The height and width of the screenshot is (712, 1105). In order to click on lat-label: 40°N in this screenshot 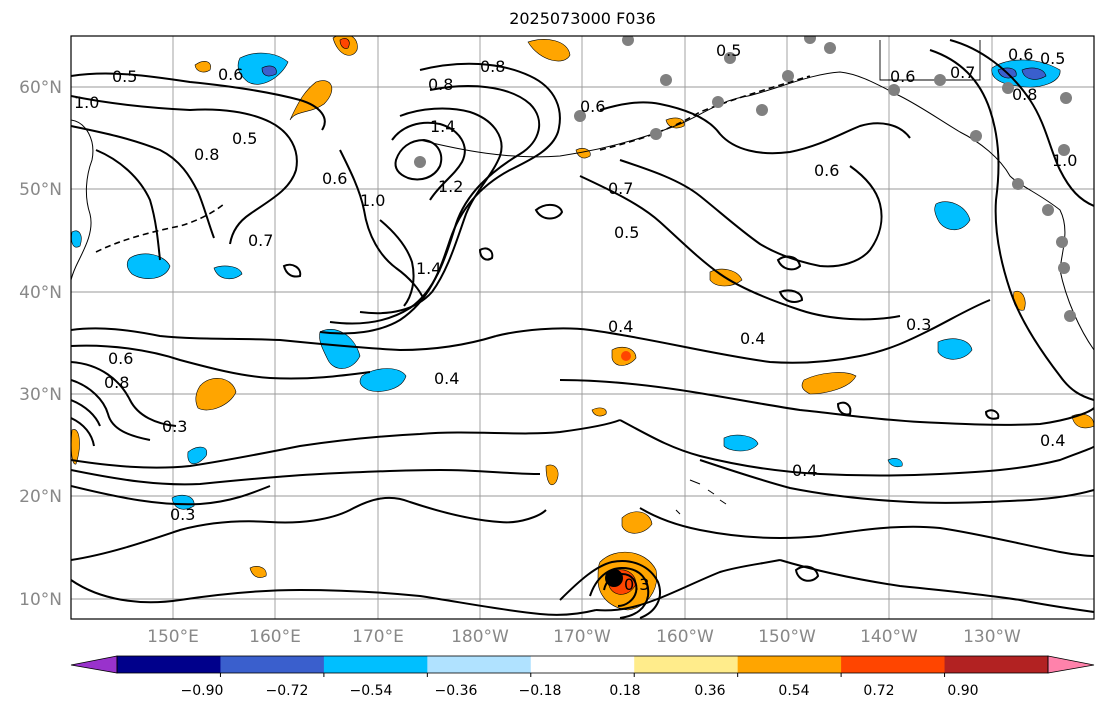, I will do `click(40, 293)`.